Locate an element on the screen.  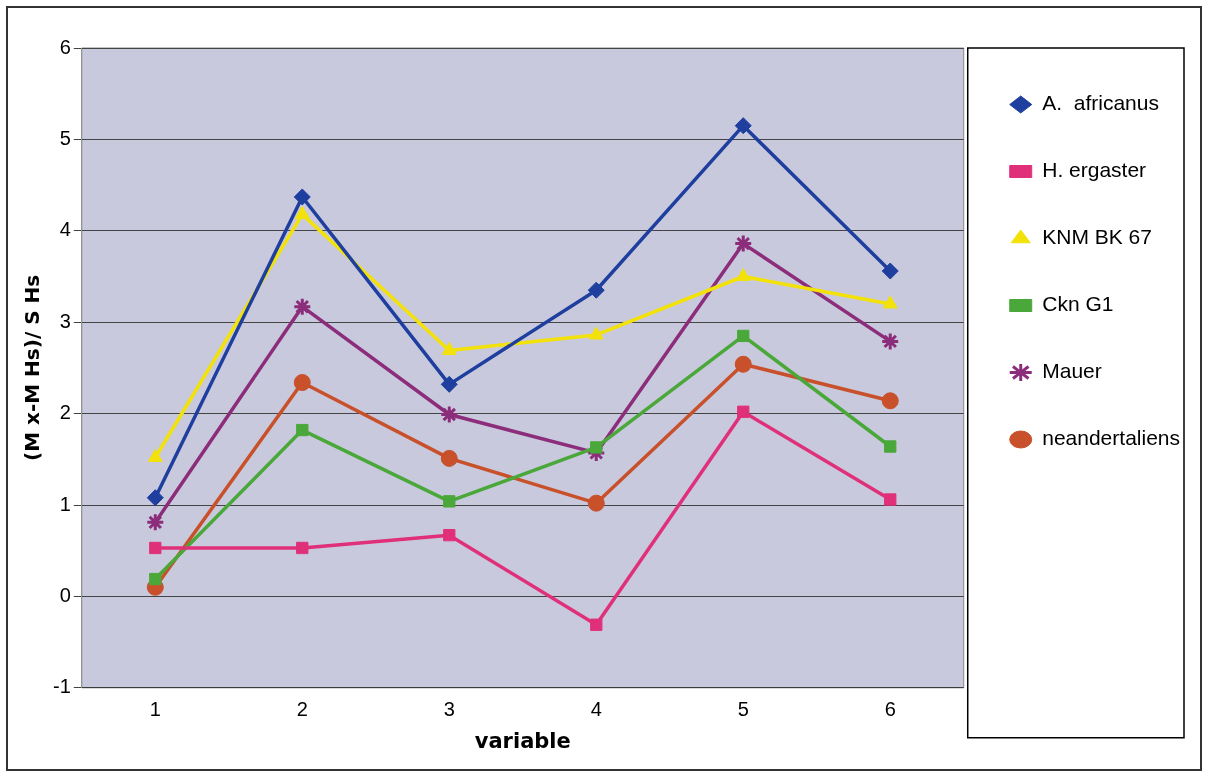
x-tick-label: 5 is located at coordinates (743, 709).